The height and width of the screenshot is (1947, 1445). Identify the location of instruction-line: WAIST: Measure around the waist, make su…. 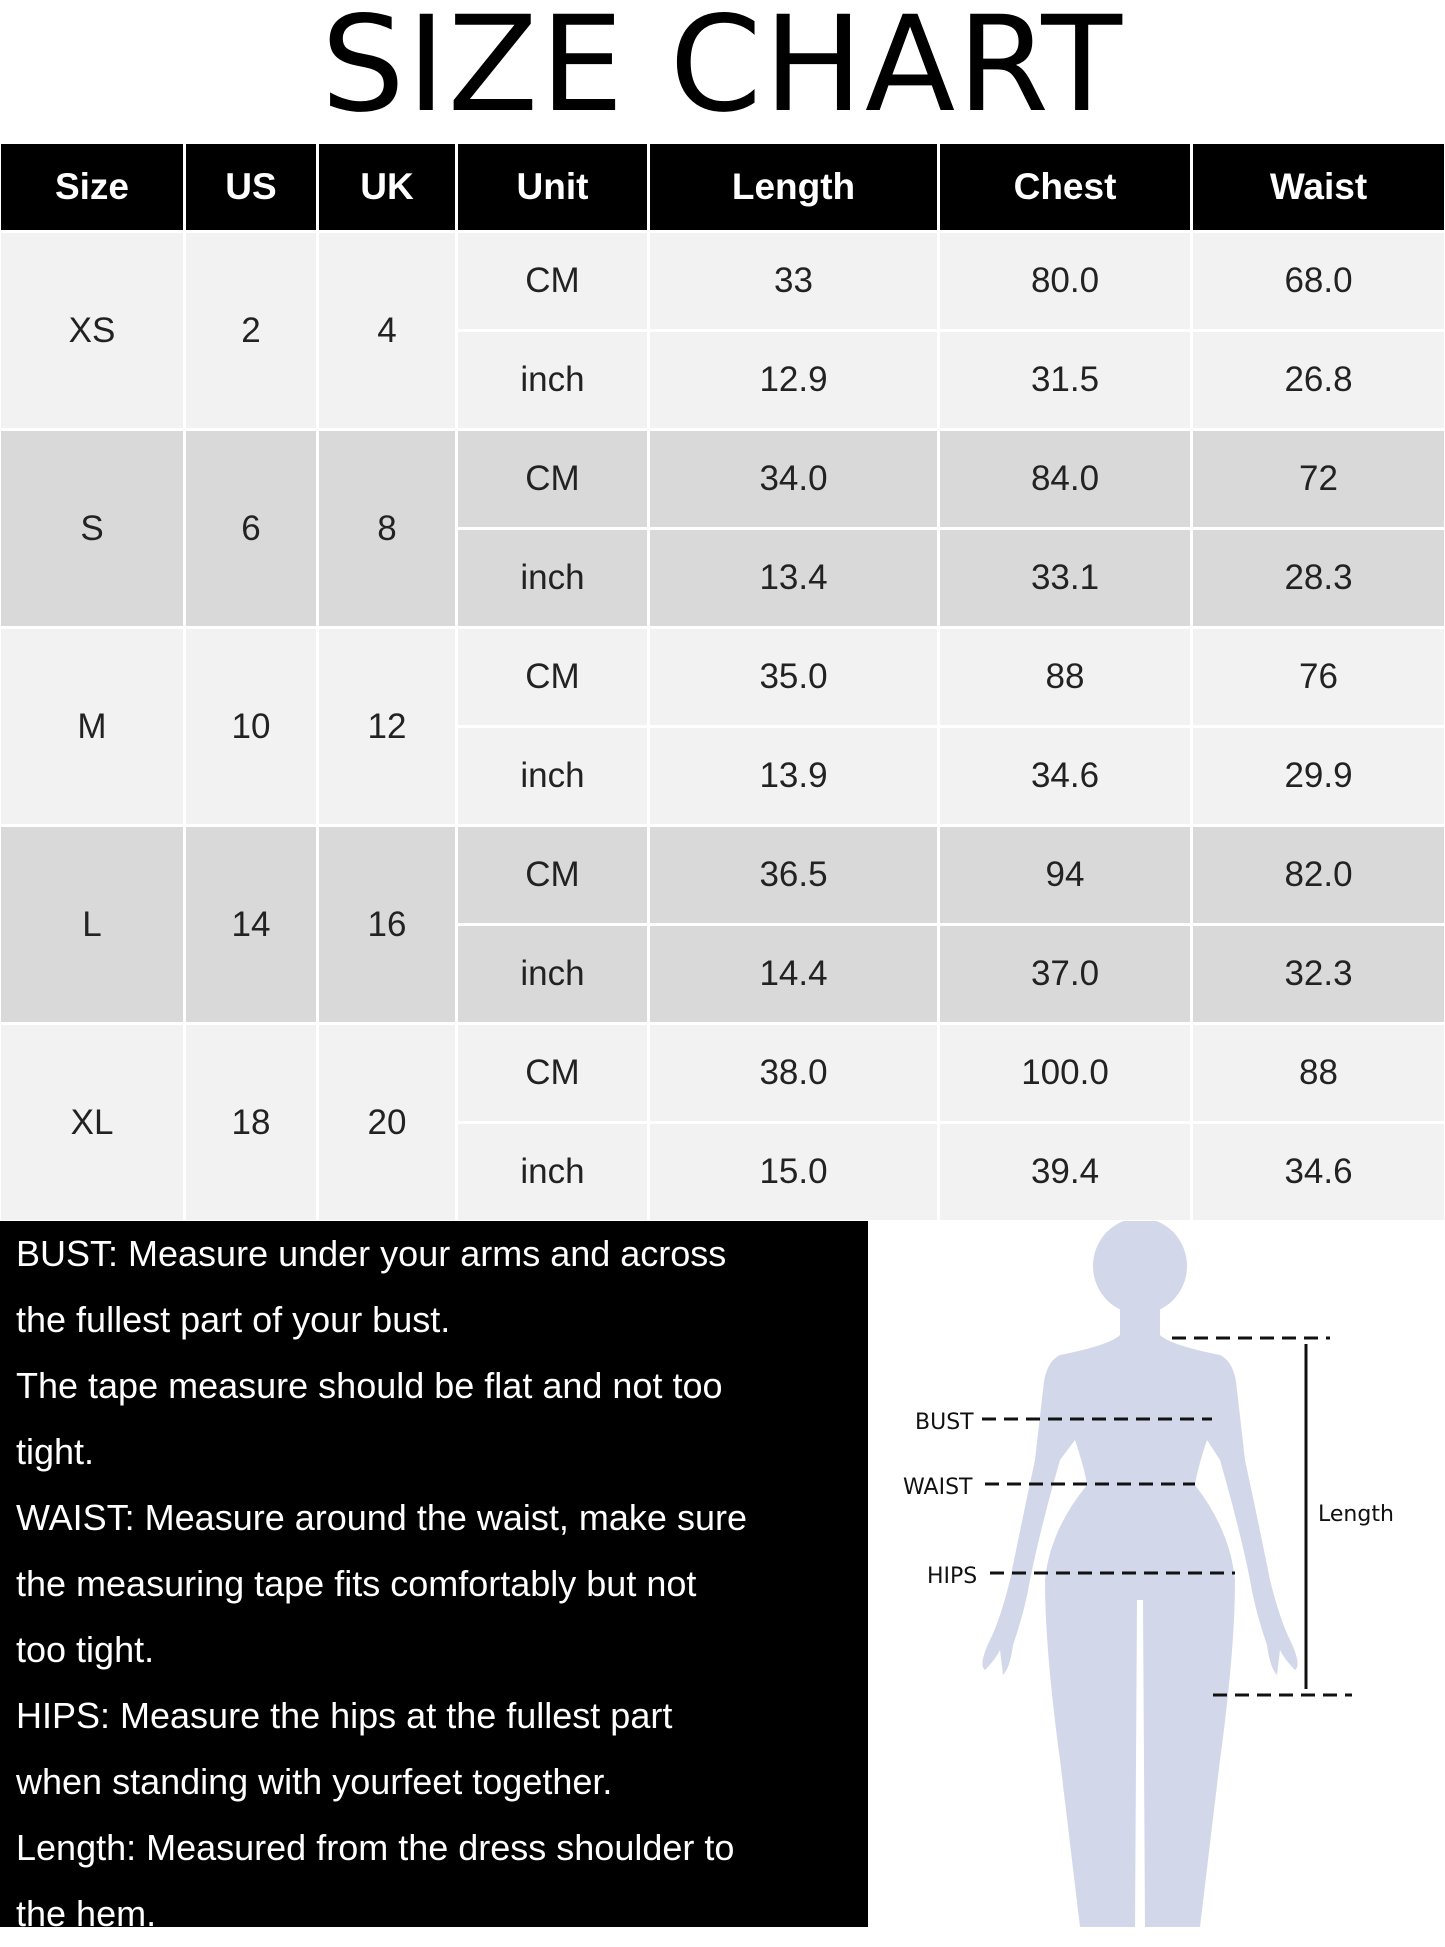
(381, 1517).